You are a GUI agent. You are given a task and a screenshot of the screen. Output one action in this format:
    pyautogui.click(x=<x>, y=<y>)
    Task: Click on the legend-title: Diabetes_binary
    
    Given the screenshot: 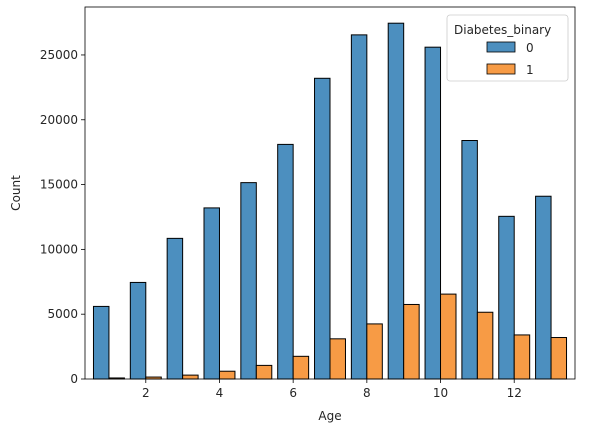 What is the action you would take?
    pyautogui.click(x=502, y=30)
    